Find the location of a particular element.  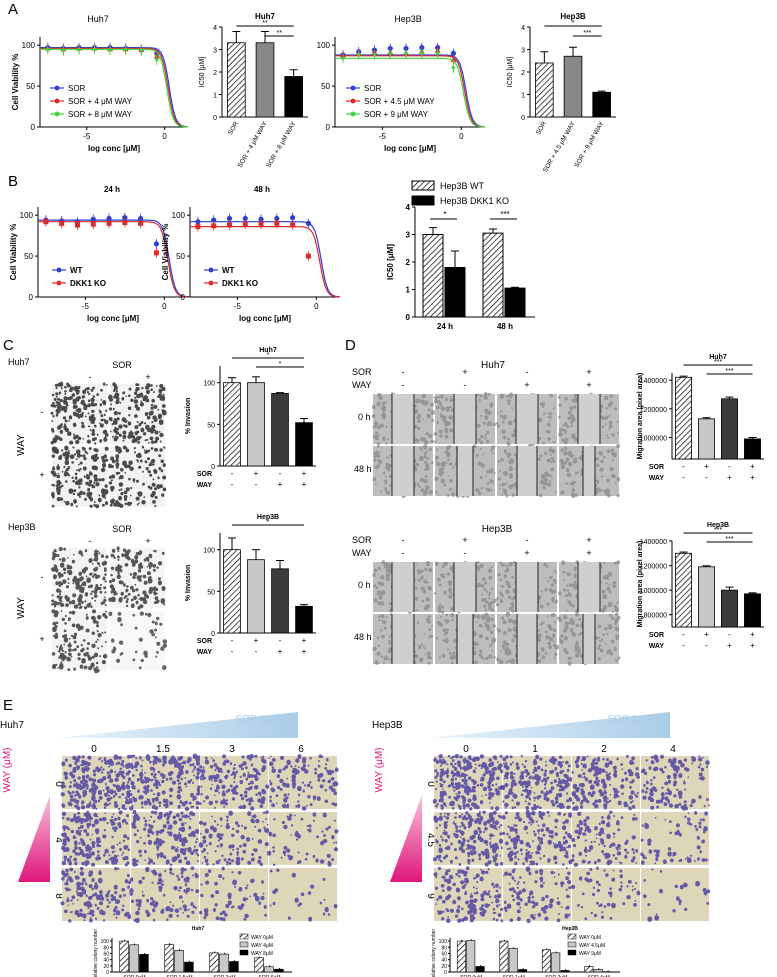

y-tick-label: 60 is located at coordinates (444, 954).